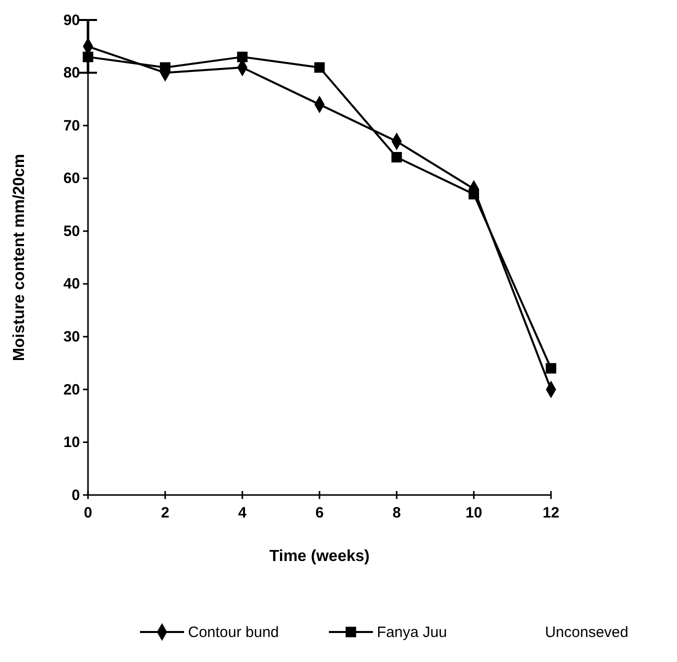  What do you see at coordinates (88, 513) in the screenshot?
I see `x-tick-label: 0` at bounding box center [88, 513].